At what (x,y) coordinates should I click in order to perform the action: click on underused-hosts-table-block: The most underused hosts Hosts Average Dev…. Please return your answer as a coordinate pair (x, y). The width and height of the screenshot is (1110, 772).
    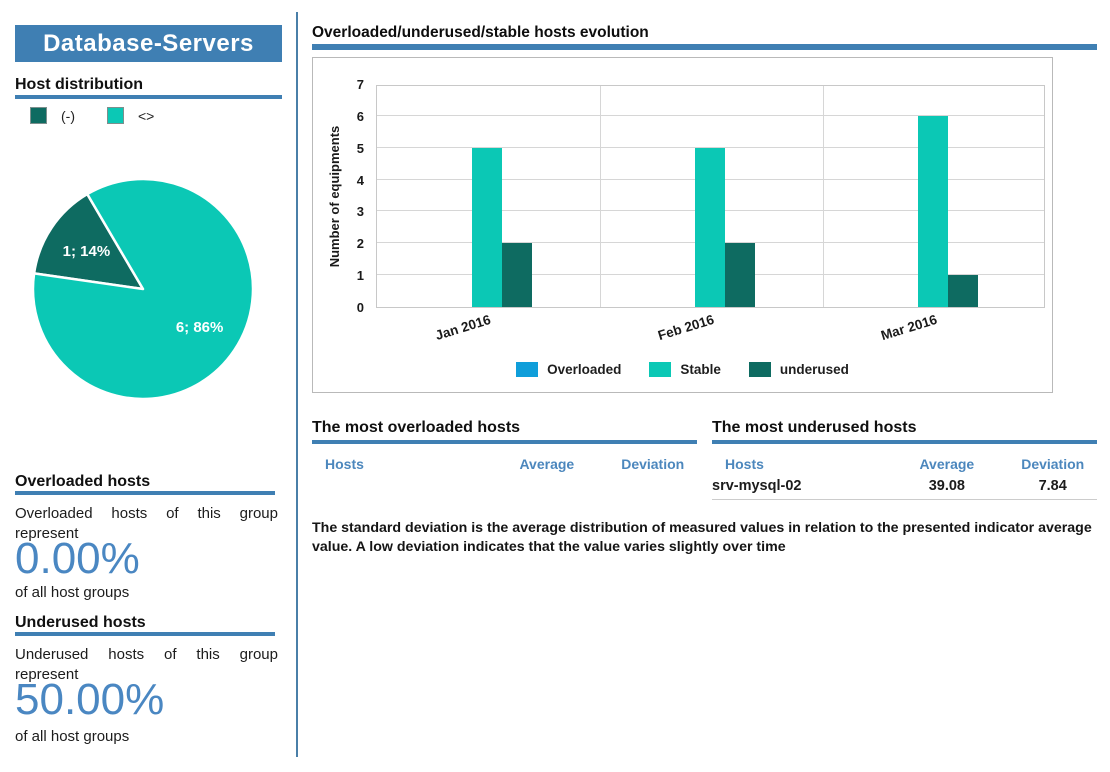
    Looking at the image, I should click on (904, 459).